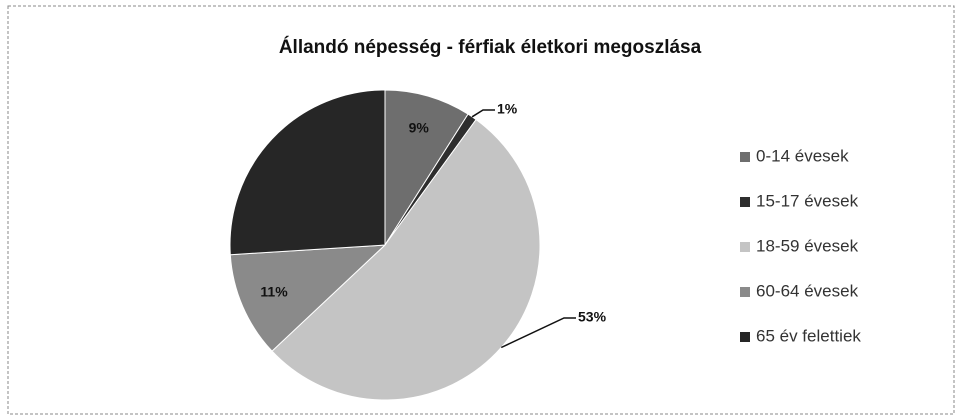  I want to click on legend-label: 18-59 évesek, so click(807, 245).